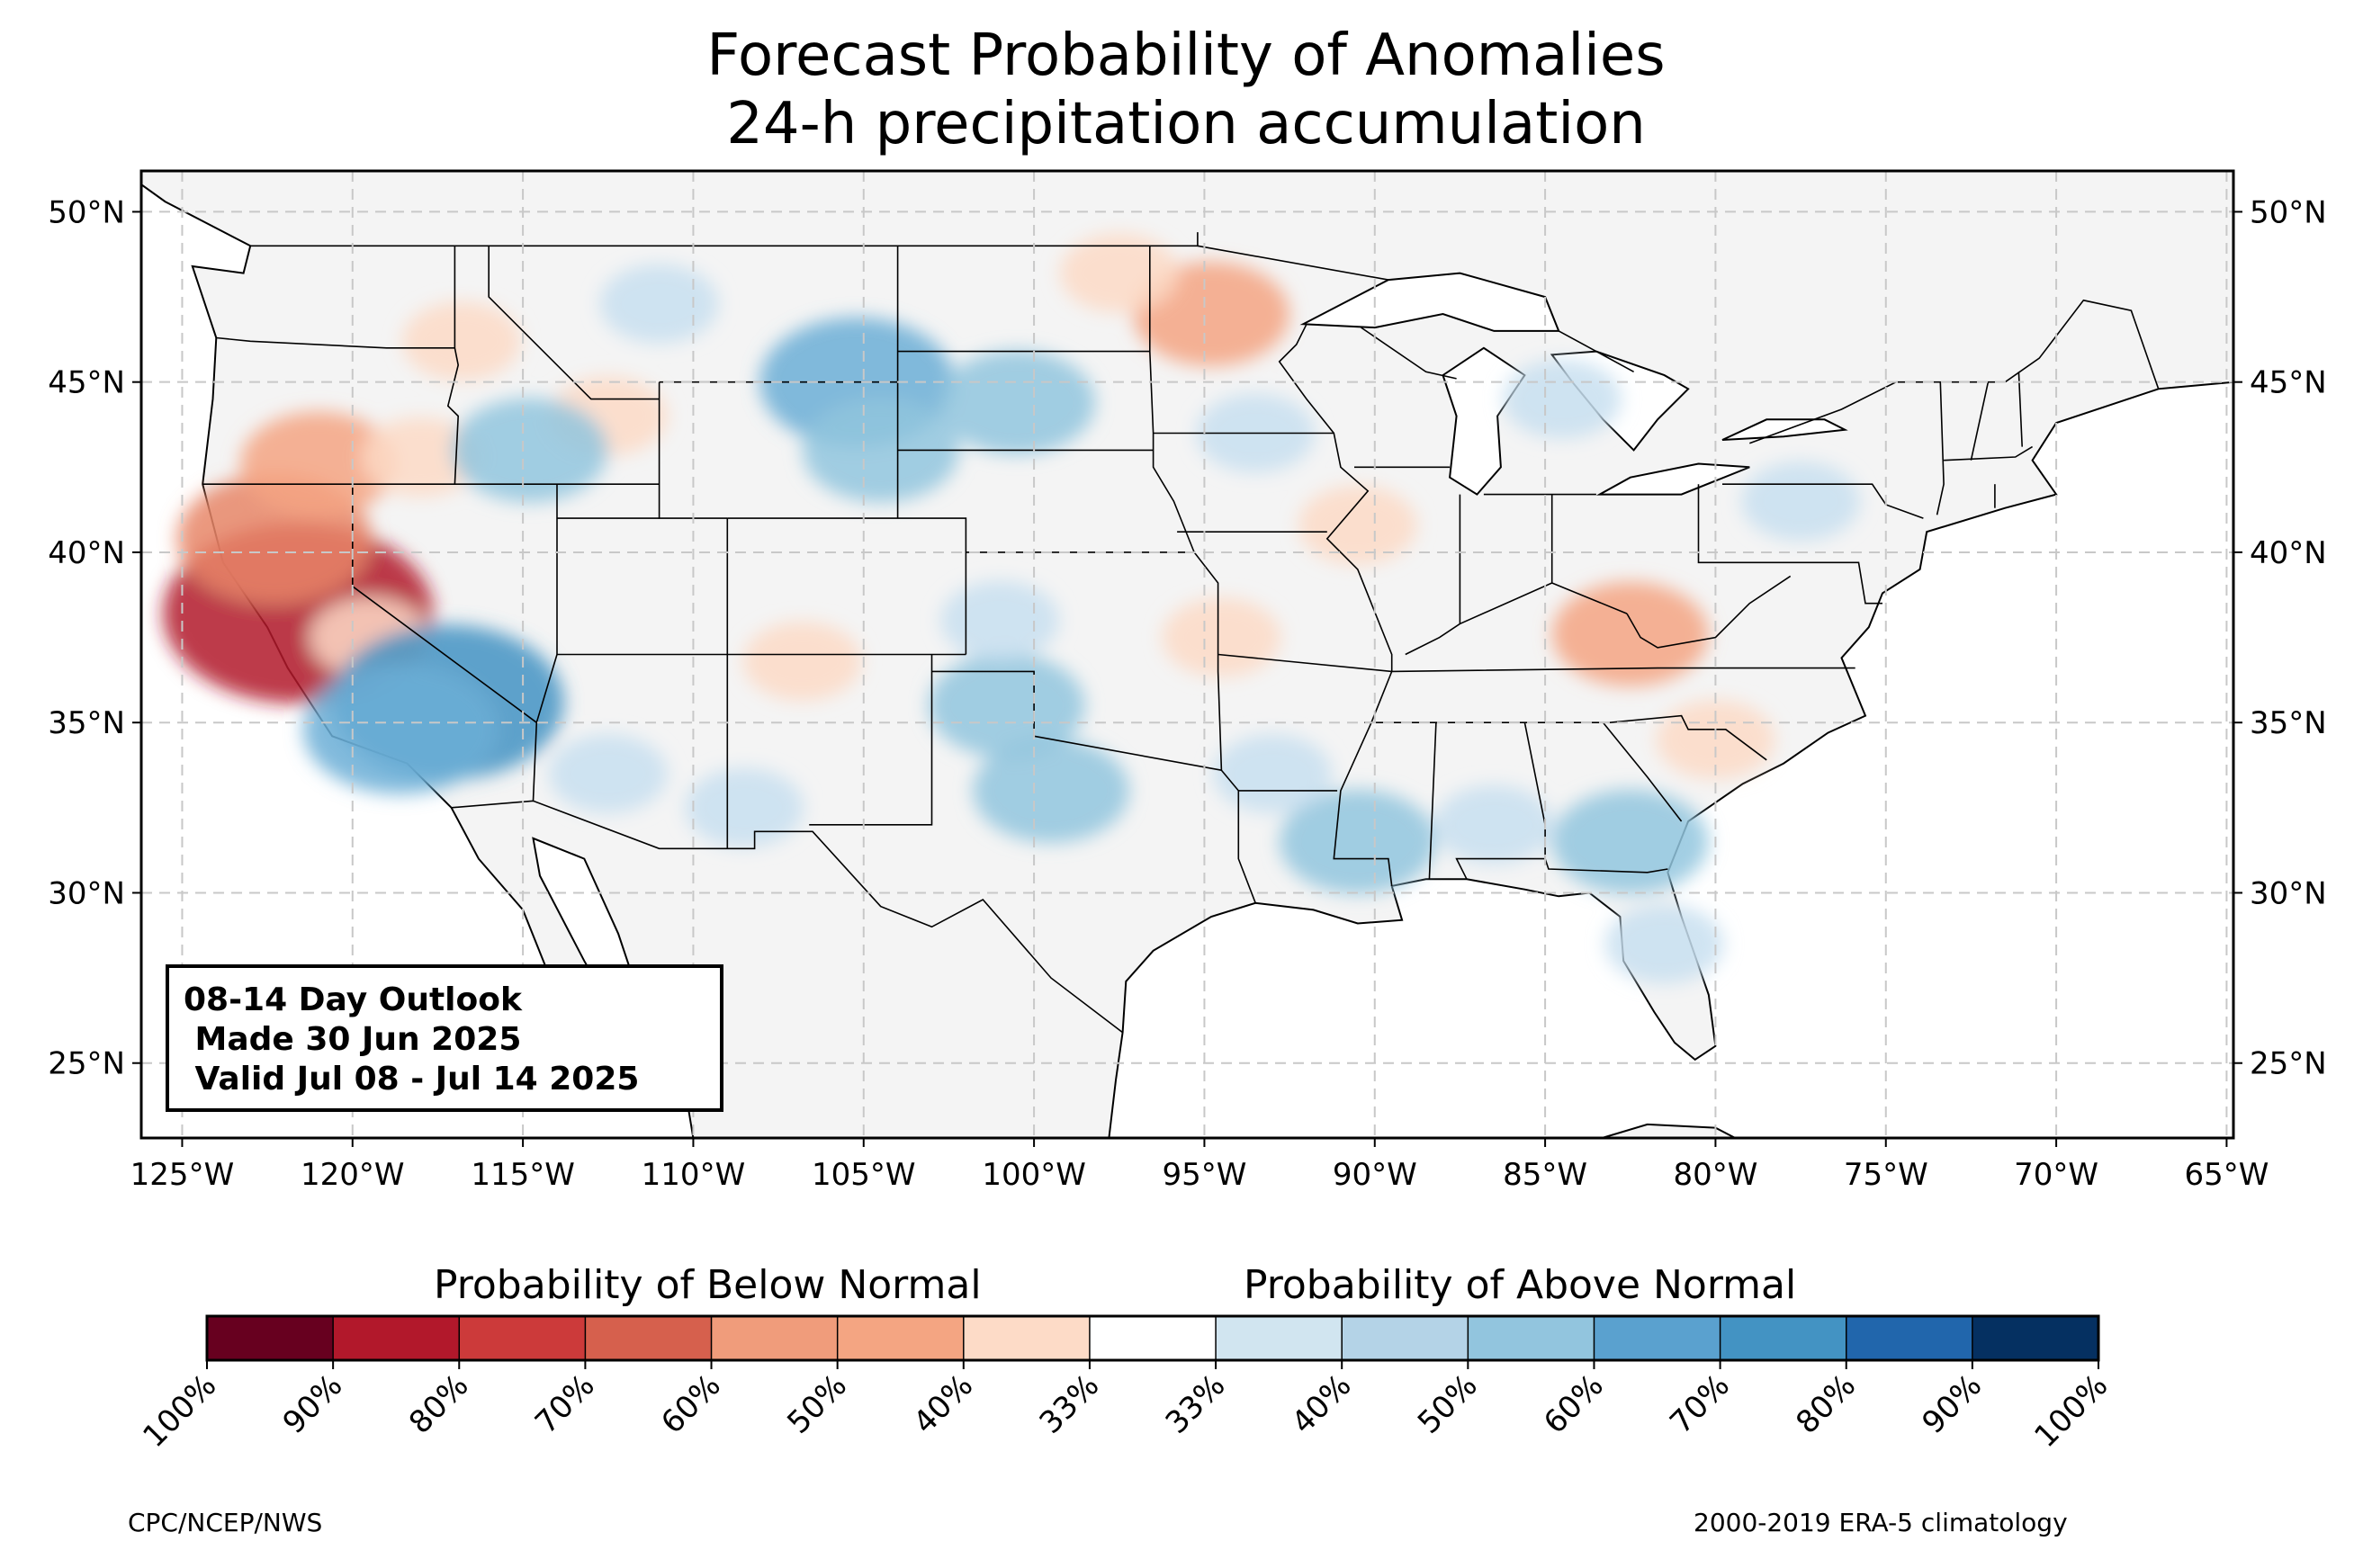 The width and height of the screenshot is (2372, 1568). What do you see at coordinates (2056, 1175) in the screenshot?
I see `lon-tick-label: 70°W` at bounding box center [2056, 1175].